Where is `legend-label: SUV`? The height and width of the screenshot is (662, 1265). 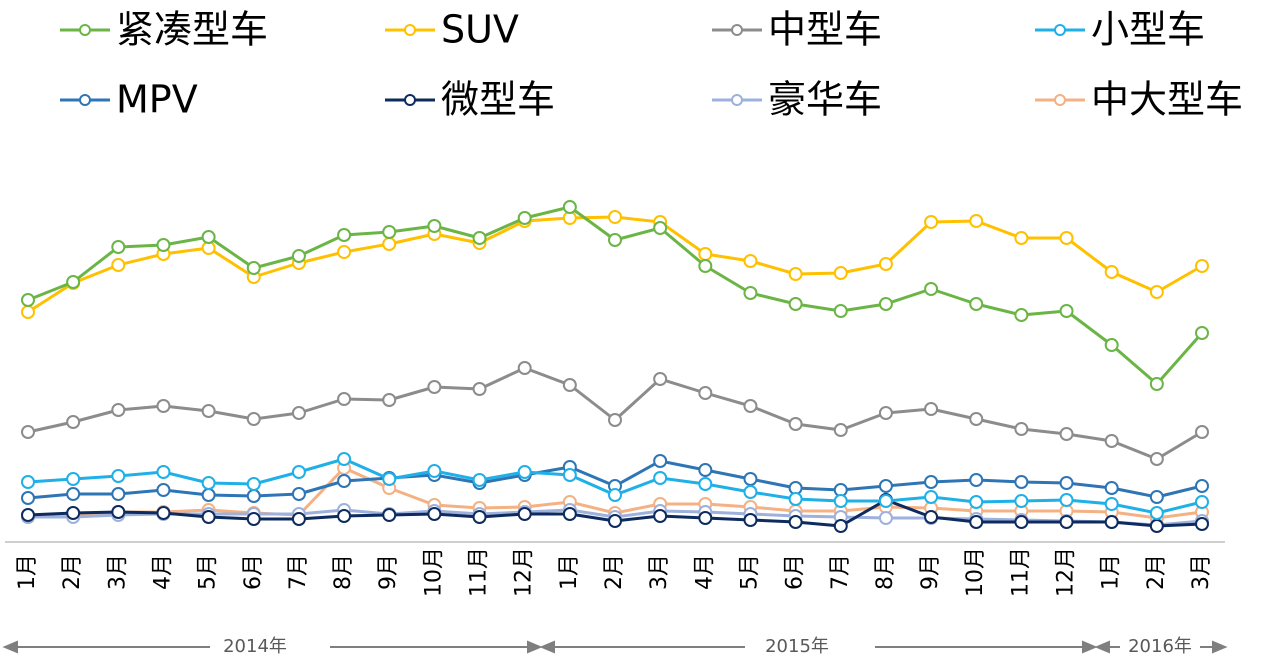 legend-label: SUV is located at coordinates (480, 30).